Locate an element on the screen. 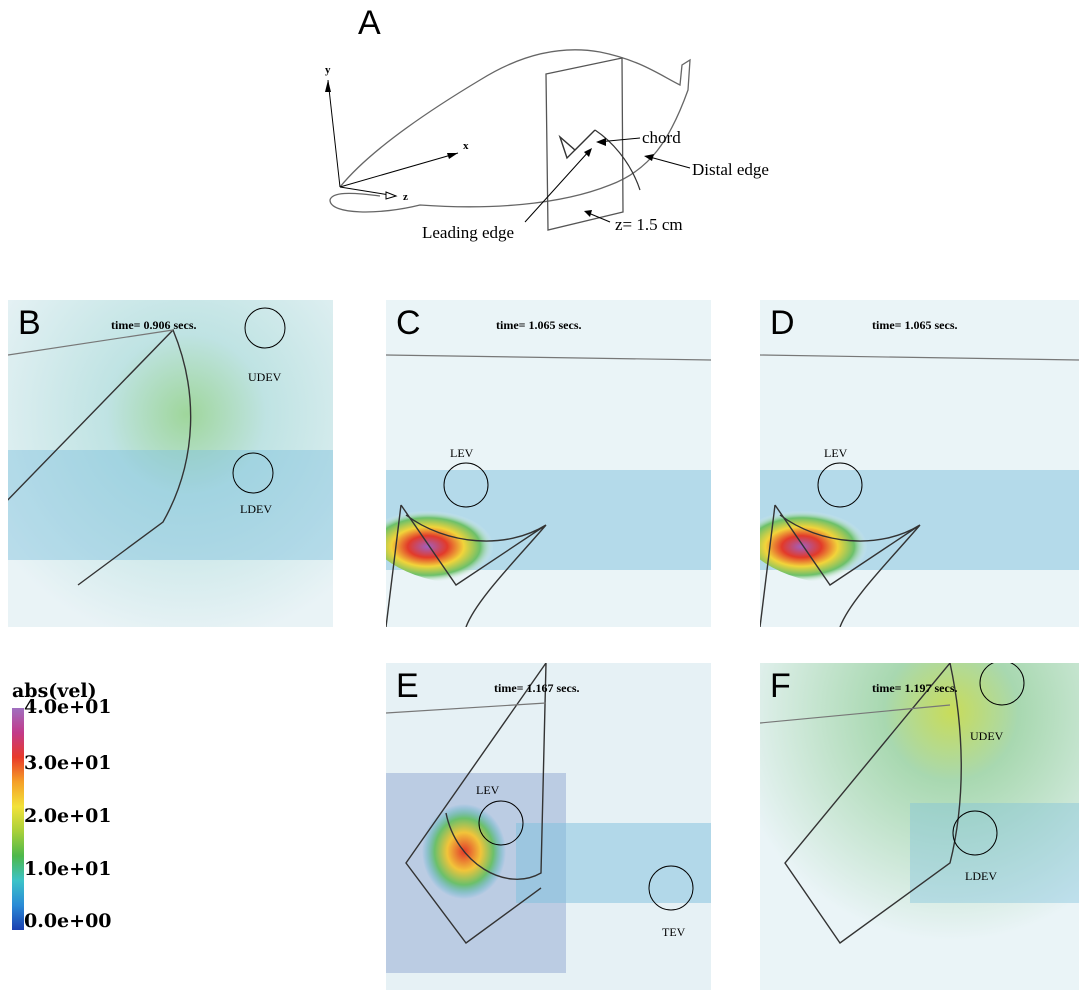  colorbar-title: abs(vel) is located at coordinates (54, 691).